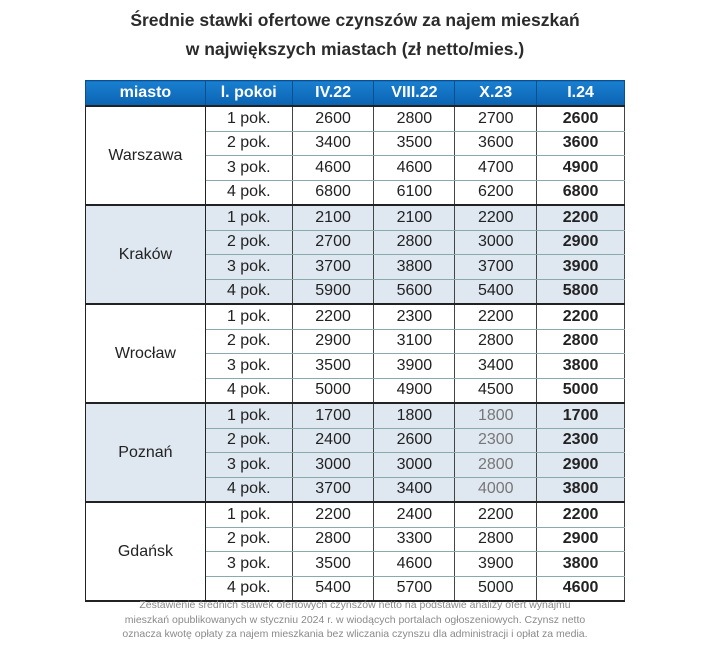 The image size is (710, 652). I want to click on price-cell: 2100, so click(333, 217).